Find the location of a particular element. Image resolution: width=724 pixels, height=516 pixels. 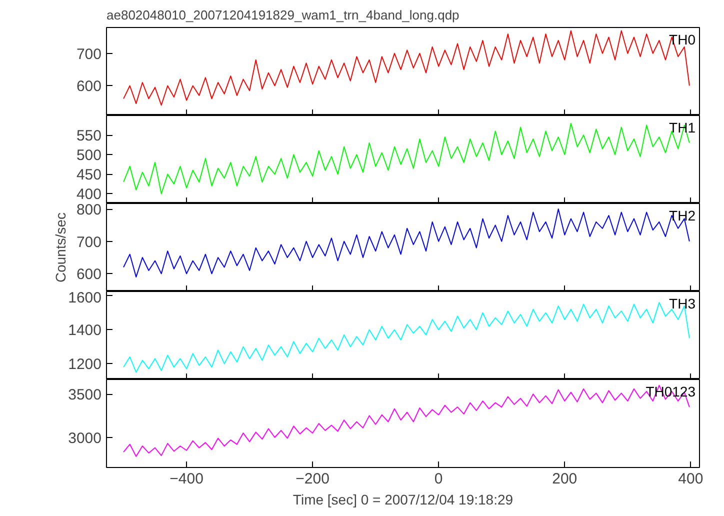

x-axis-title: Time [sec] 0 = 2007/12/04 19:18:29 is located at coordinates (403, 500).